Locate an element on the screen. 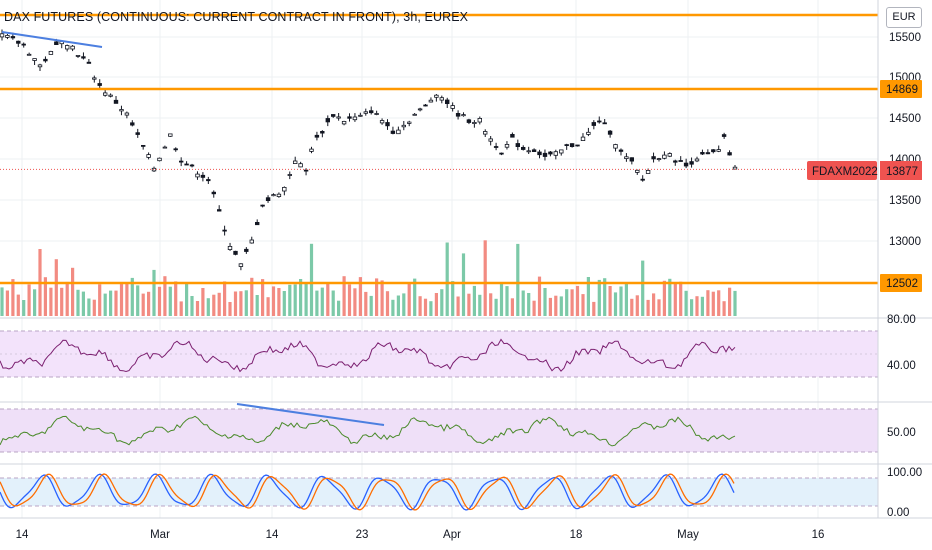 The width and height of the screenshot is (932, 550). rsi-axis-tick: 40.00 is located at coordinates (901, 366).